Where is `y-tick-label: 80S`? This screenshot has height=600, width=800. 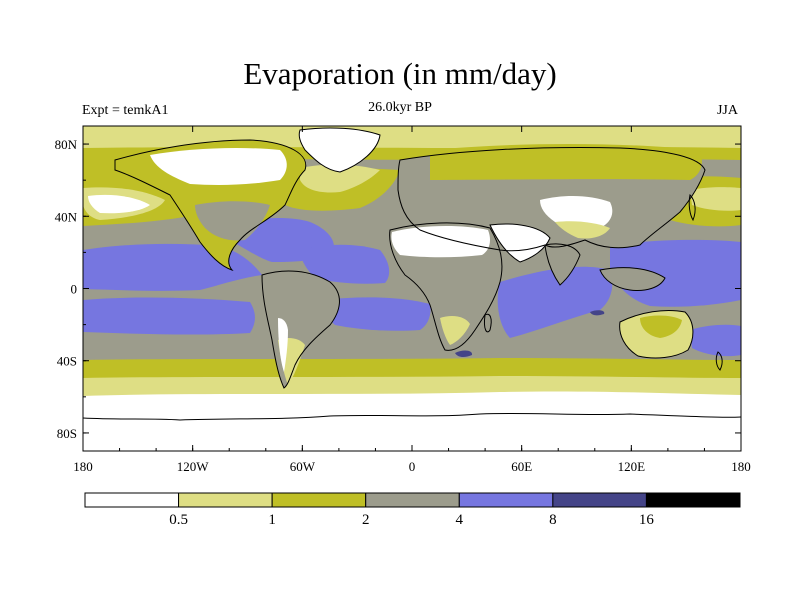
y-tick-label: 80S is located at coordinates (67, 433).